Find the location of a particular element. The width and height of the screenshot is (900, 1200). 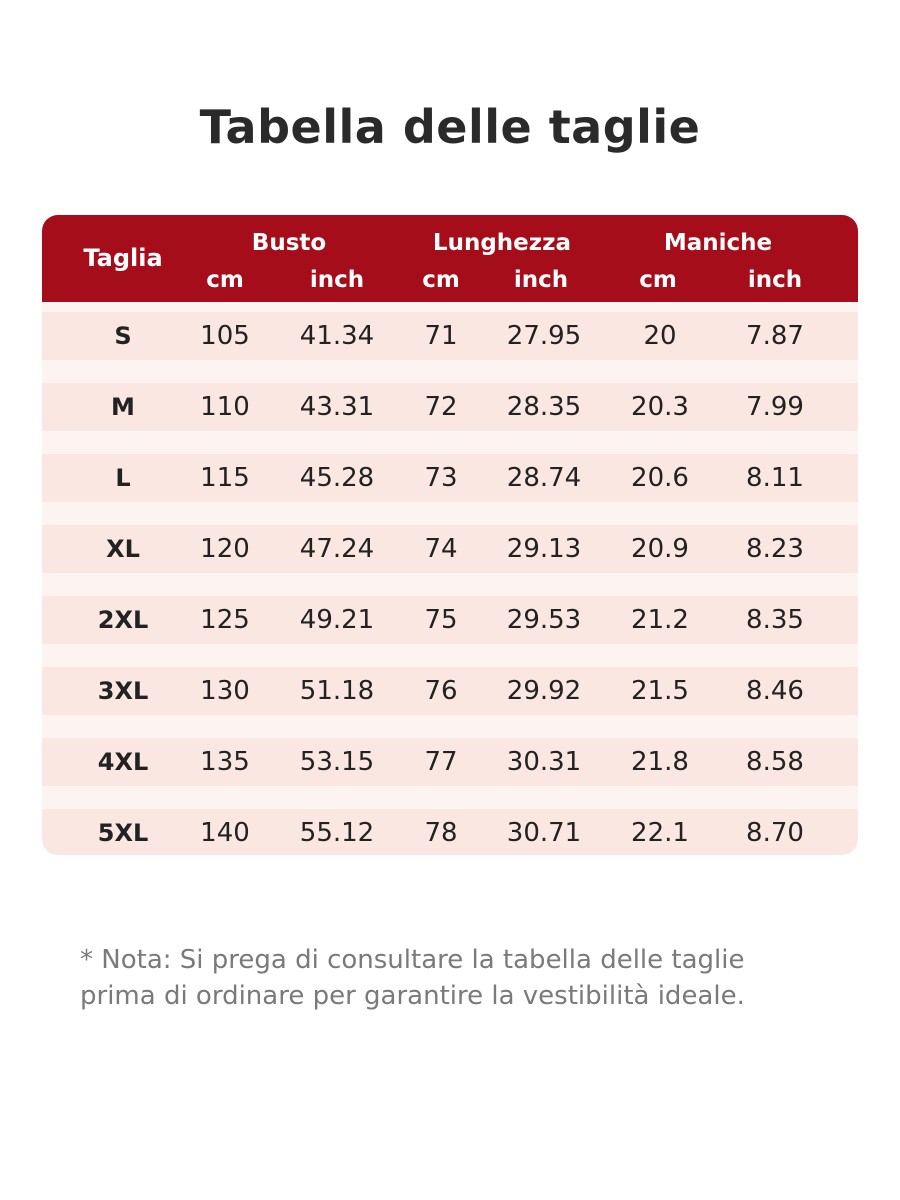

size-cell: 2XL is located at coordinates (123, 620).